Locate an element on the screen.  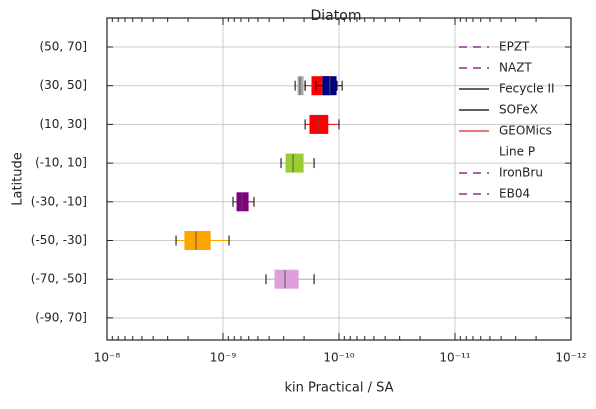
y-axis-label: Latitude is located at coordinates (18, 179).